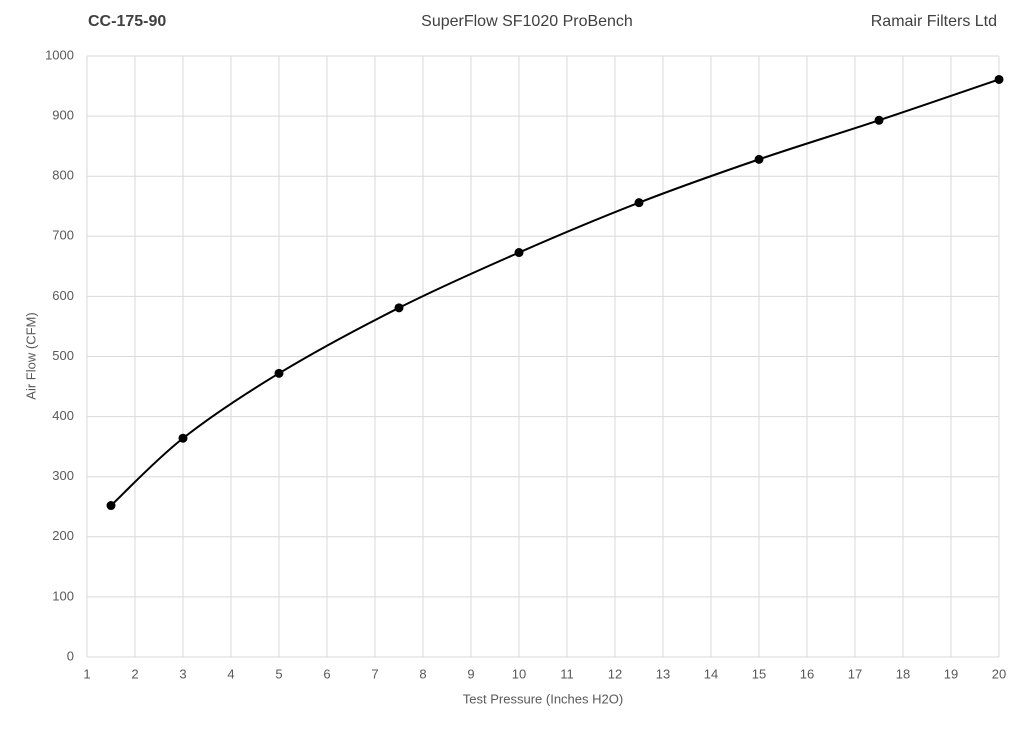 This screenshot has width=1024, height=729. What do you see at coordinates (230, 673) in the screenshot?
I see `x-tick-label: 4` at bounding box center [230, 673].